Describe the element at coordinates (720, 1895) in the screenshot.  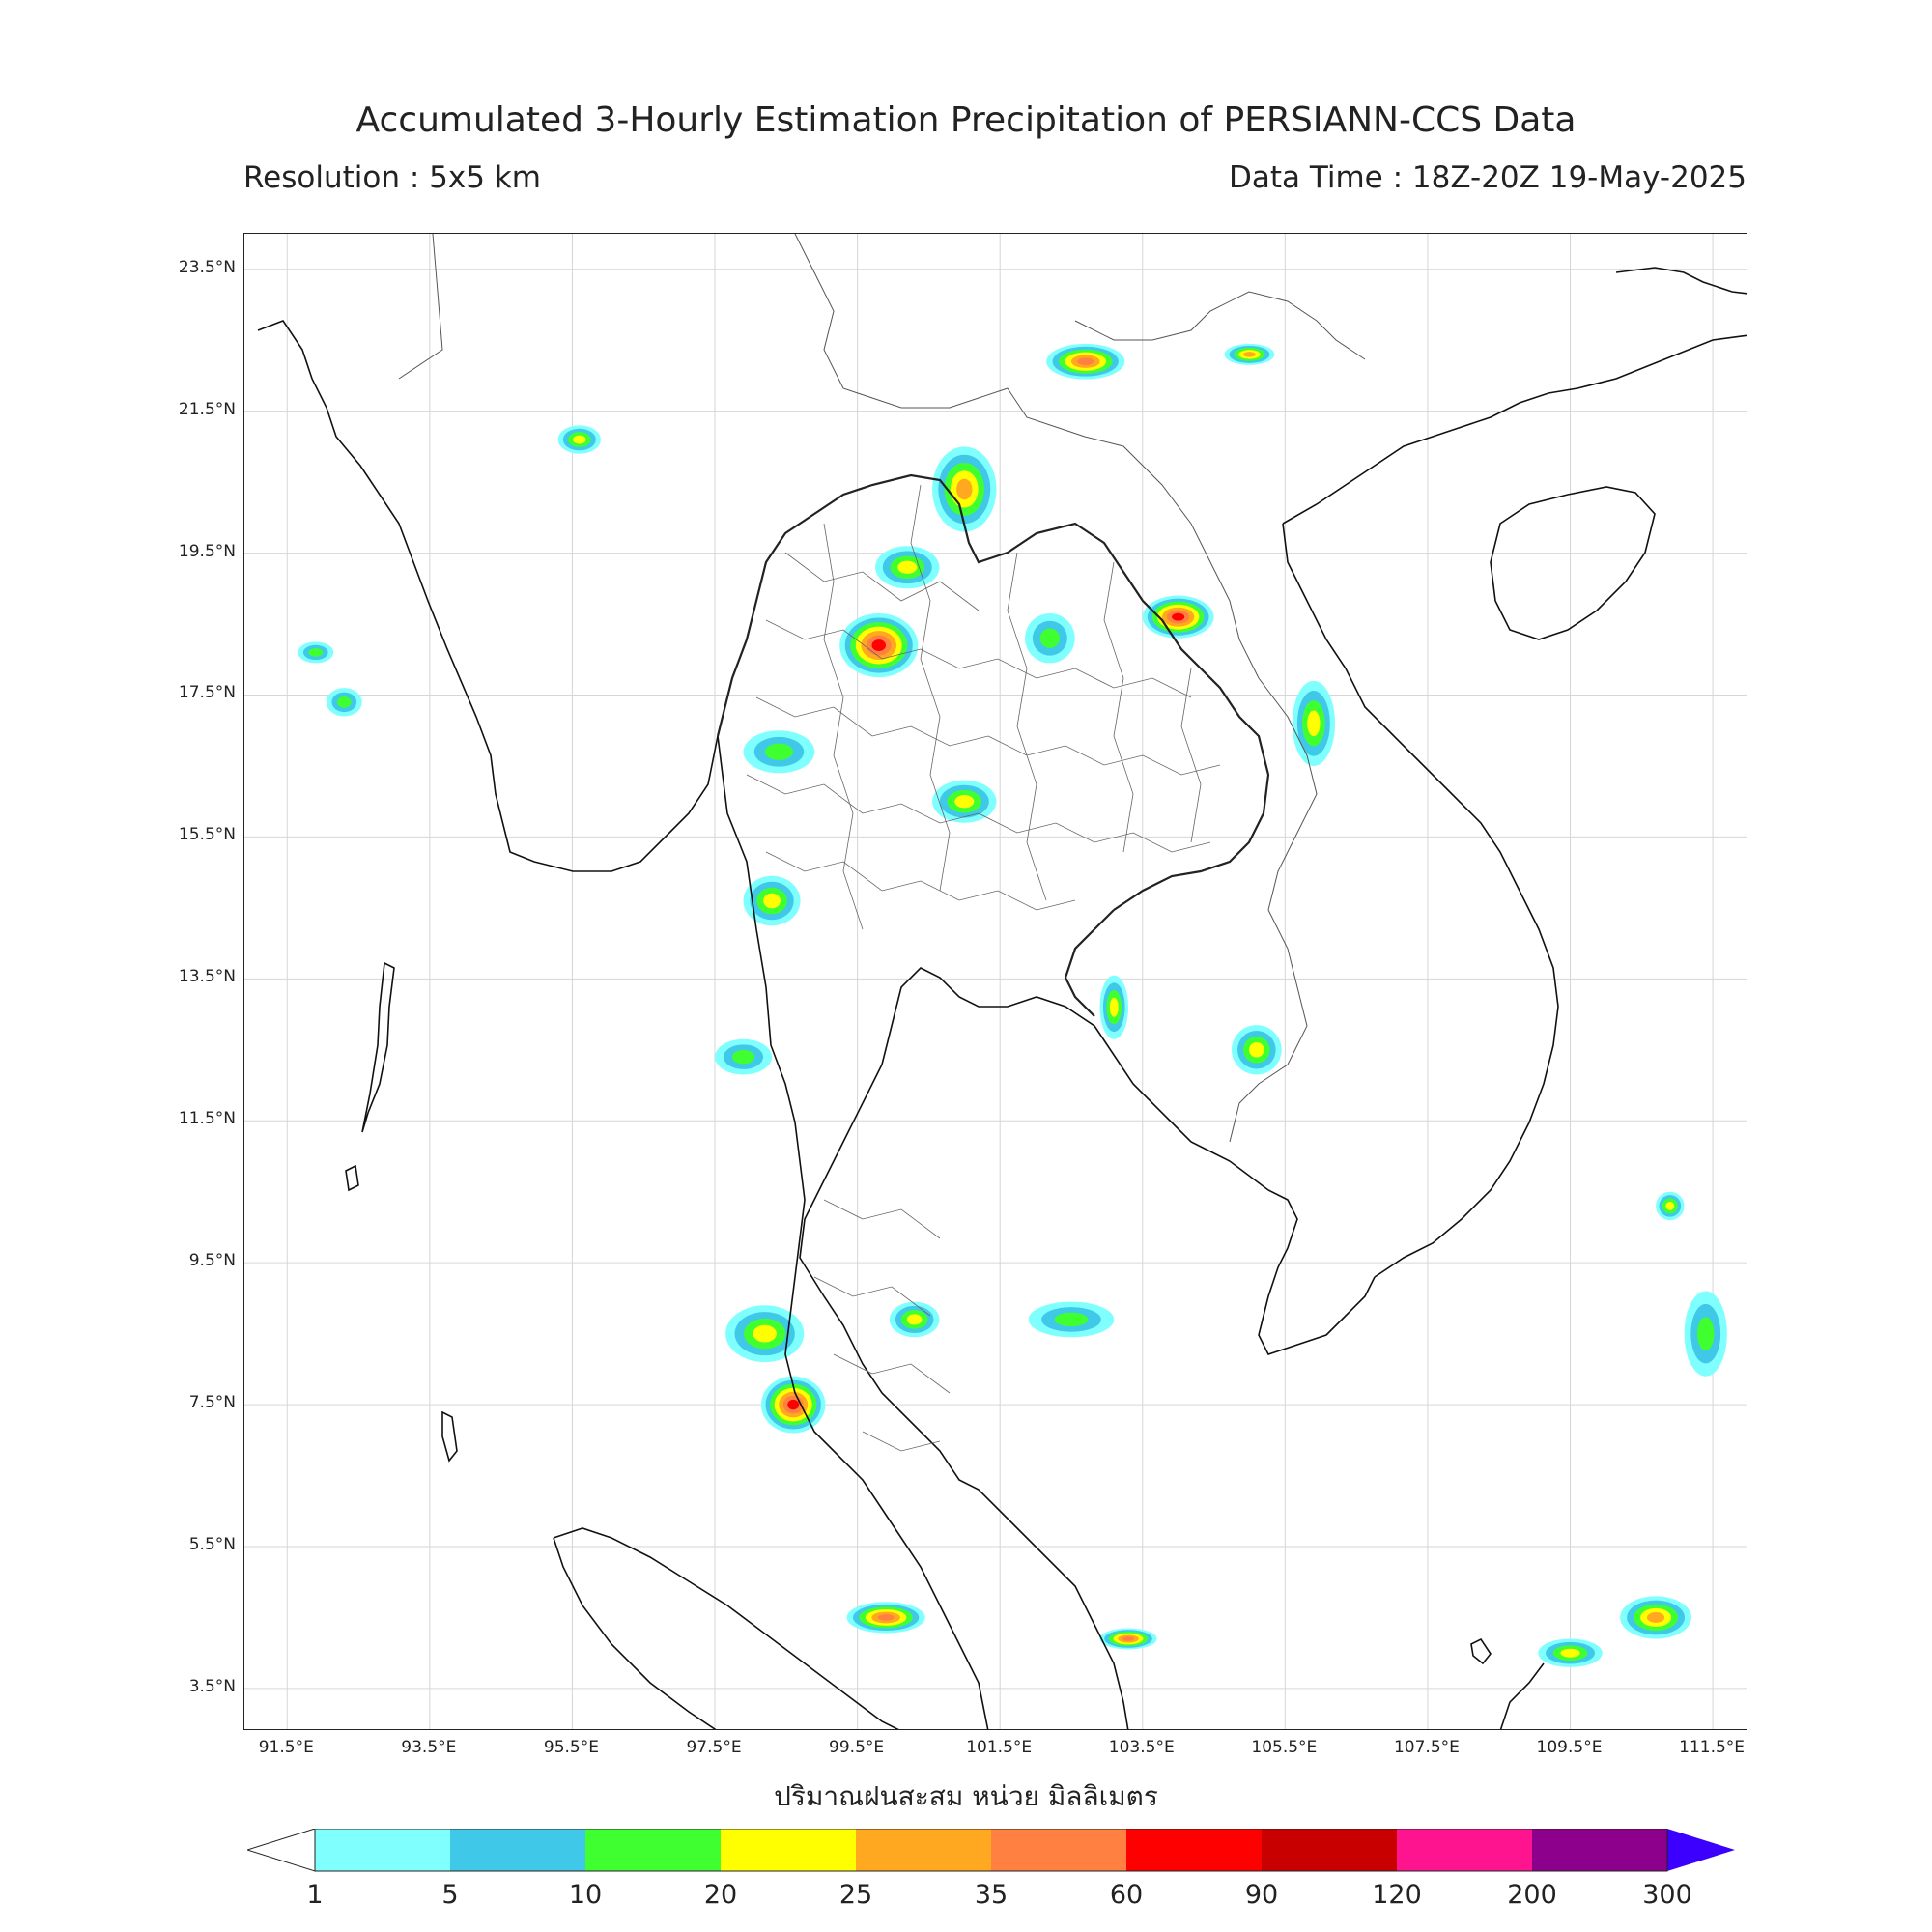
I see `colorbar-tick-label: 20` at that location.